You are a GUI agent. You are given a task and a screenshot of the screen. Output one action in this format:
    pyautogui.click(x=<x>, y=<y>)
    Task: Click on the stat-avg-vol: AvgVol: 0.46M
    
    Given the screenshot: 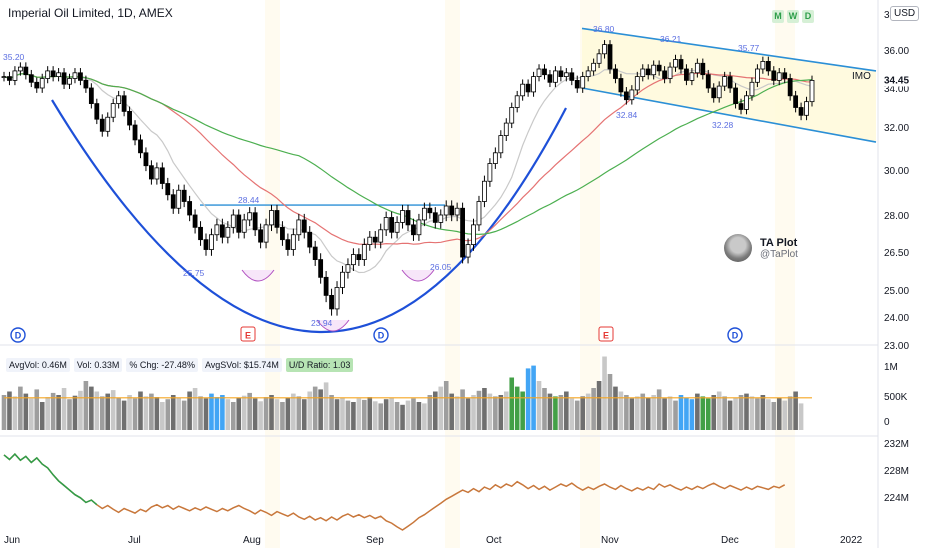 What is the action you would take?
    pyautogui.click(x=38, y=365)
    